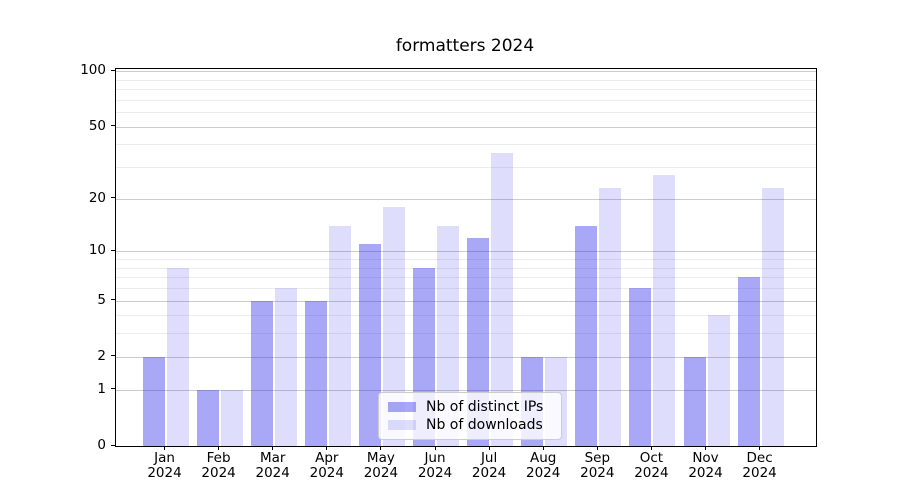 This screenshot has width=900, height=500. What do you see at coordinates (489, 448) in the screenshot?
I see `x-tickmark-jul-2024` at bounding box center [489, 448].